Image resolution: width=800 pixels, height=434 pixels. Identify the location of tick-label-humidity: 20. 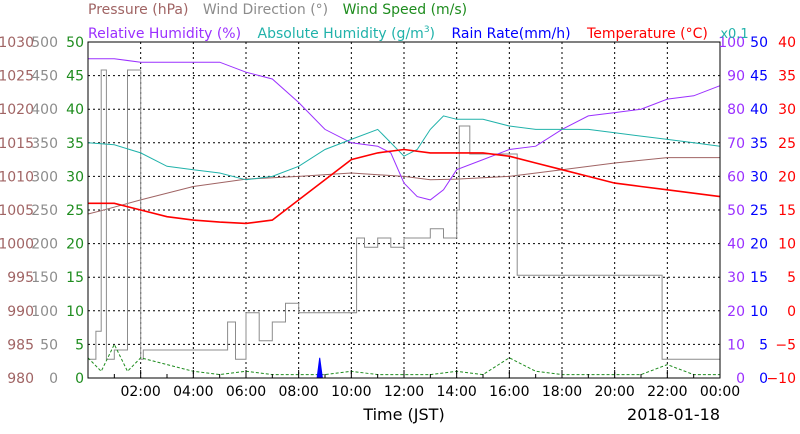
(736, 312).